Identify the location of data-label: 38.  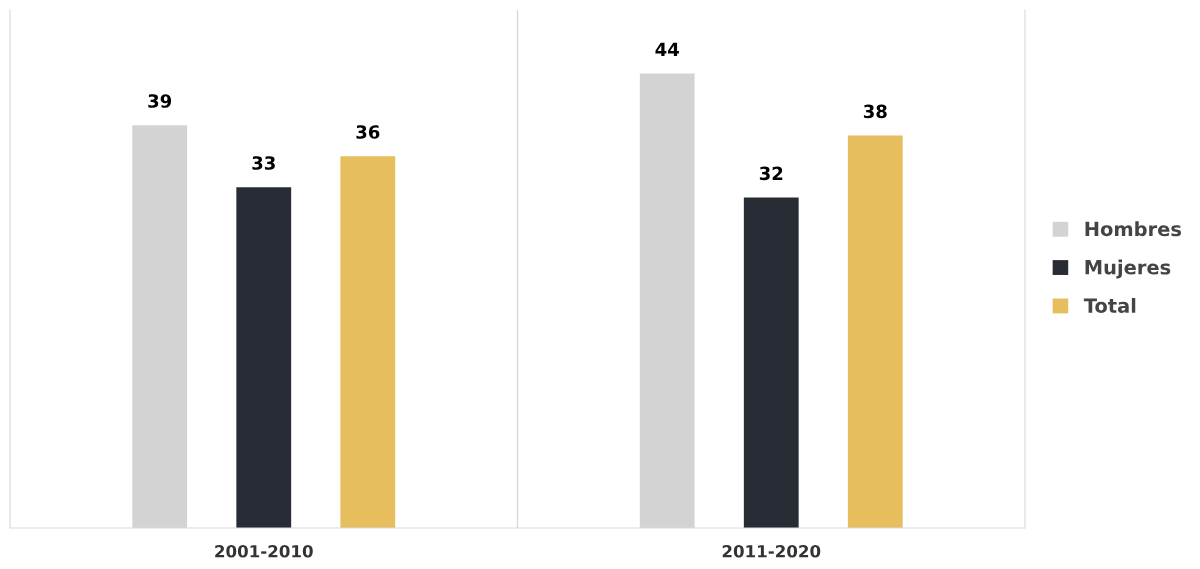
(875, 111).